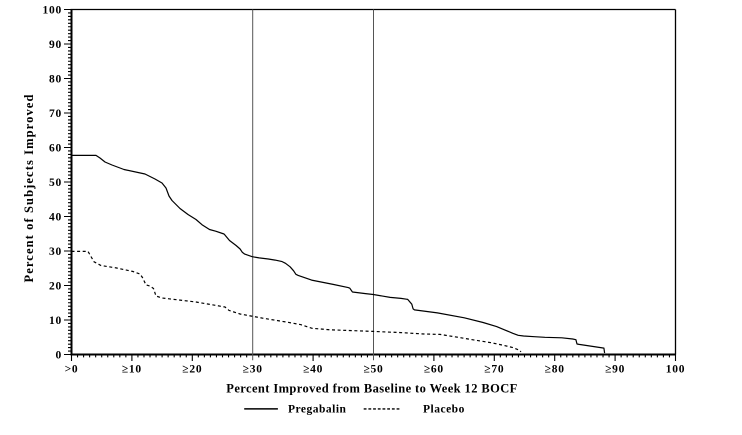  What do you see at coordinates (55, 149) in the screenshot?
I see `svg-text: 60` at bounding box center [55, 149].